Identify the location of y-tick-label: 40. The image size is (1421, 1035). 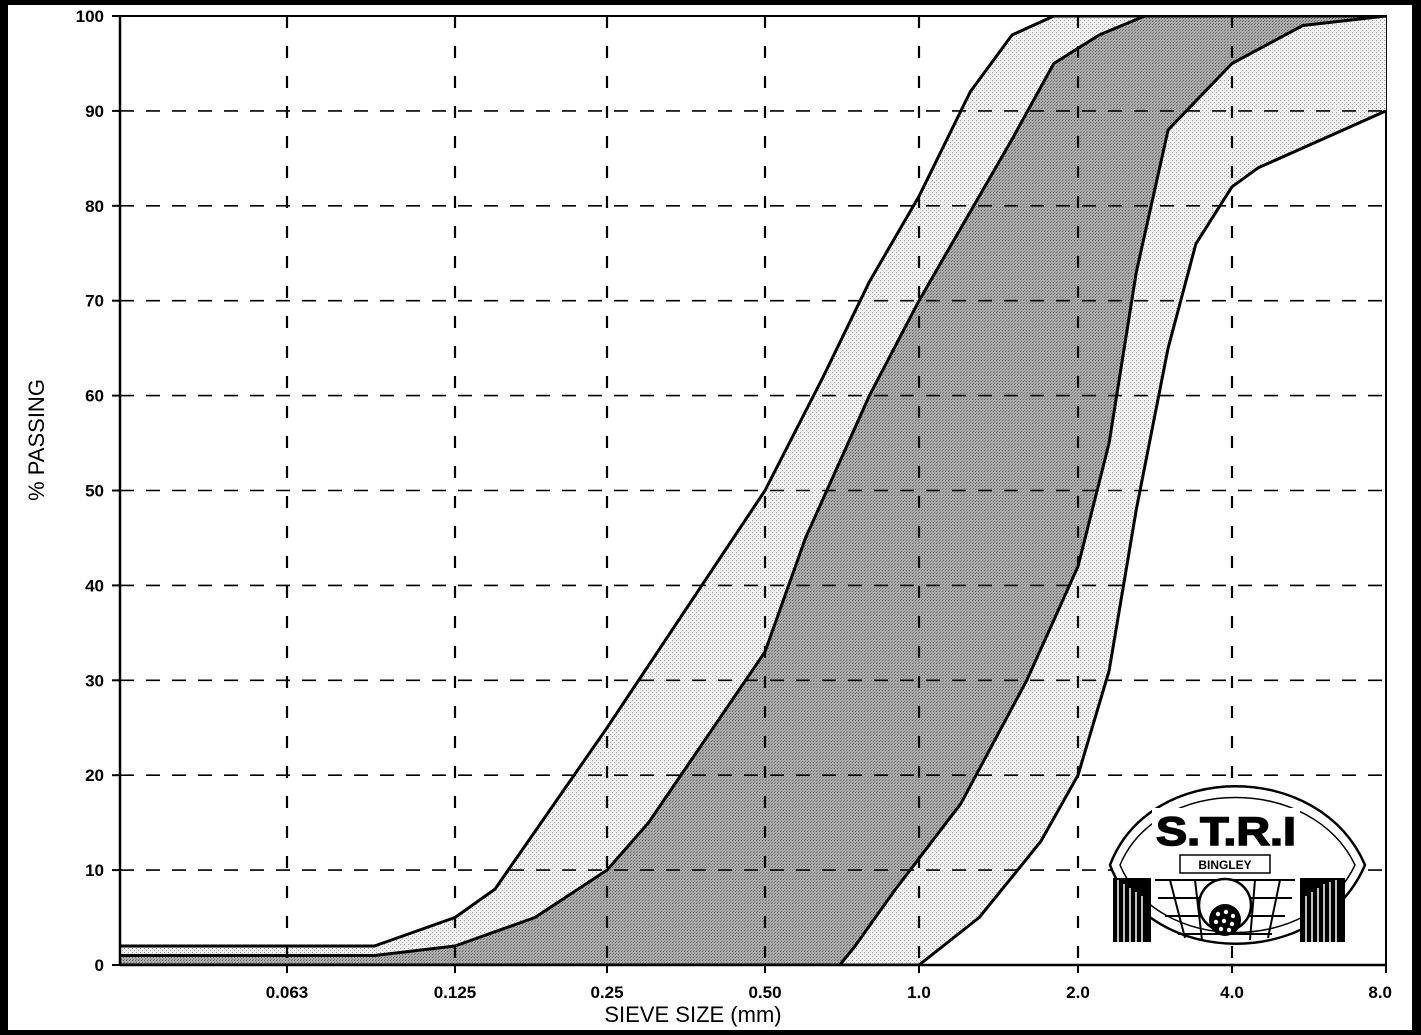
(94, 585).